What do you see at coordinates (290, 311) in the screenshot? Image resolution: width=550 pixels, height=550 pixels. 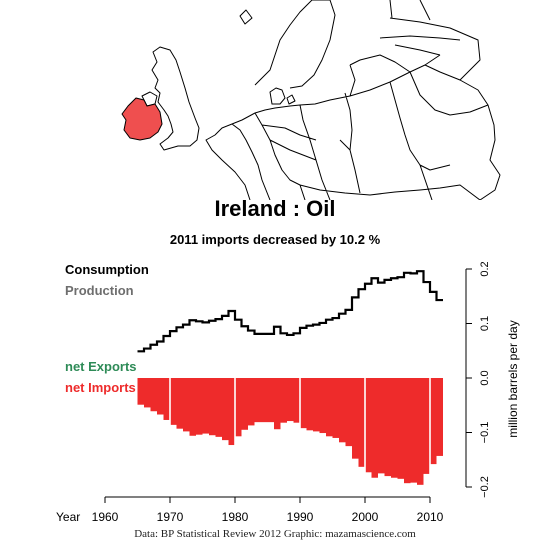 I see `consumption-line` at bounding box center [290, 311].